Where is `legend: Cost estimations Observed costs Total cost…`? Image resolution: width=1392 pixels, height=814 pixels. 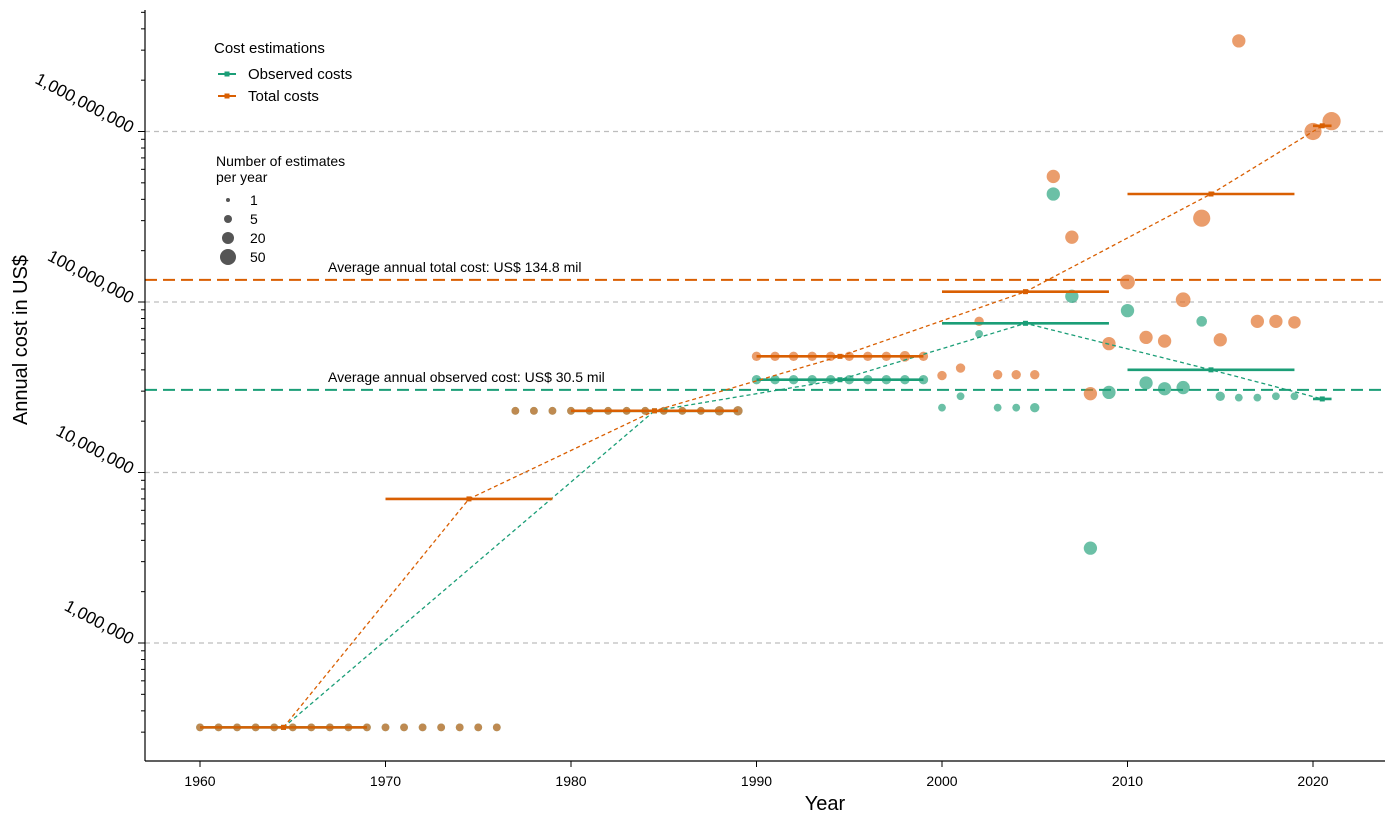 legend: Cost estimations Observed costs Total cost… is located at coordinates (283, 152).